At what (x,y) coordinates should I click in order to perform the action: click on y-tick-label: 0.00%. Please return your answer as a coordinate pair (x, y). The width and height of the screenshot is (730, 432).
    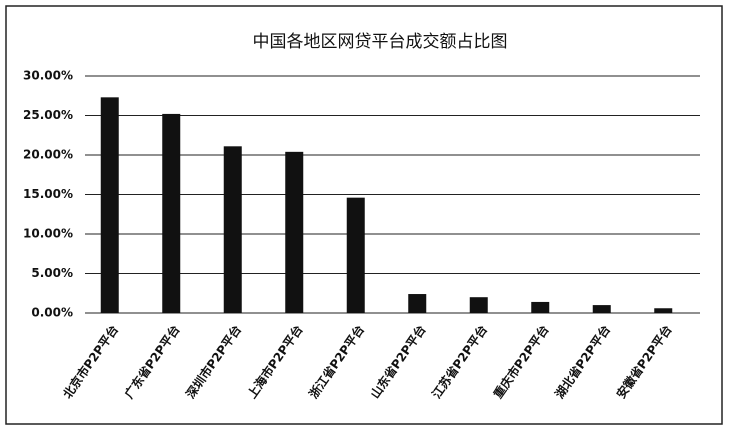
    Looking at the image, I should click on (52, 313).